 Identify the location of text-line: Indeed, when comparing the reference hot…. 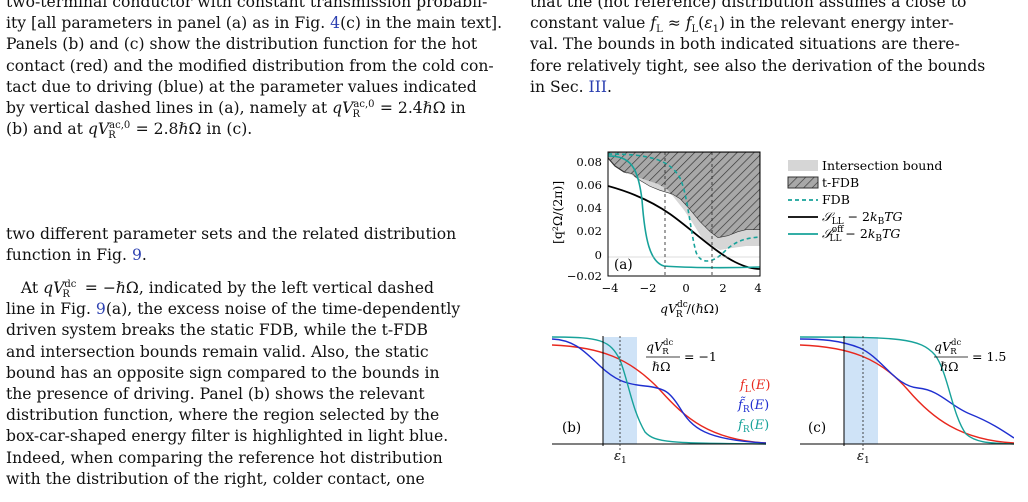
(224, 457).